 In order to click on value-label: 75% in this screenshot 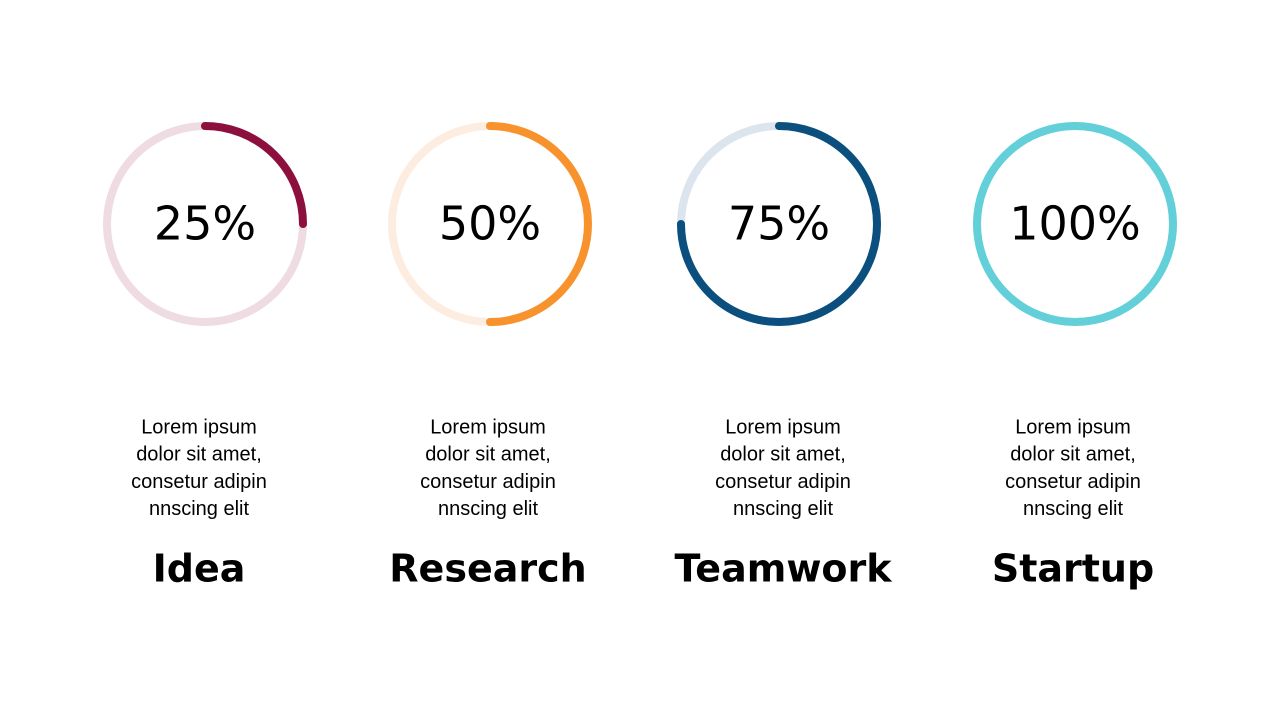, I will do `click(779, 224)`.